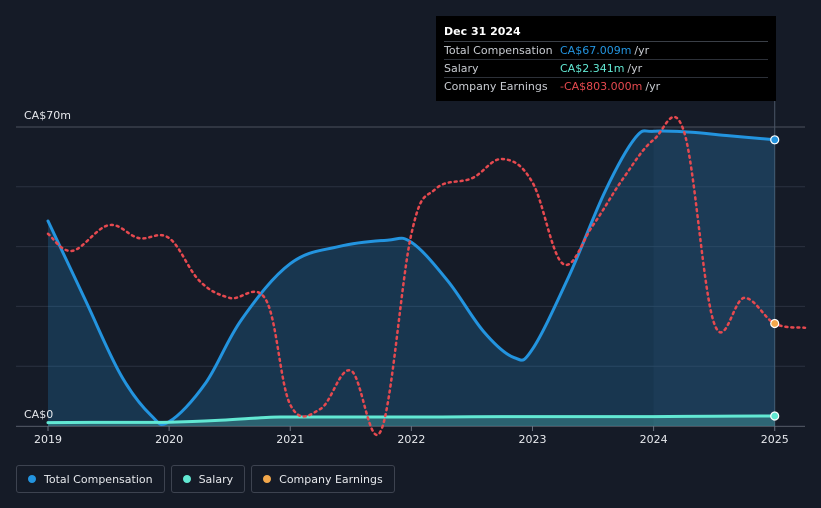 This screenshot has height=508, width=821. I want to click on tooltip-label: Salary, so click(461, 68).